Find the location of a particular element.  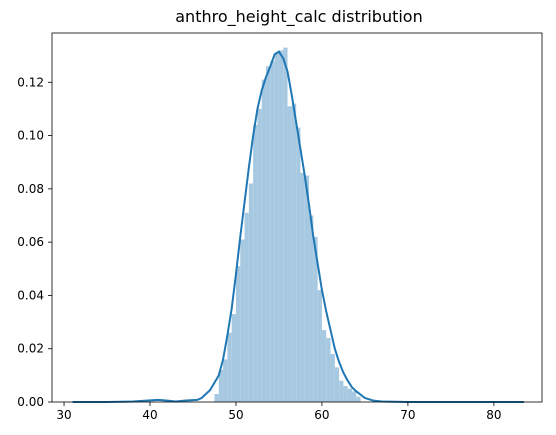

x-axis-ticks: 30 40 50 60 70 80 is located at coordinates (279, 412).